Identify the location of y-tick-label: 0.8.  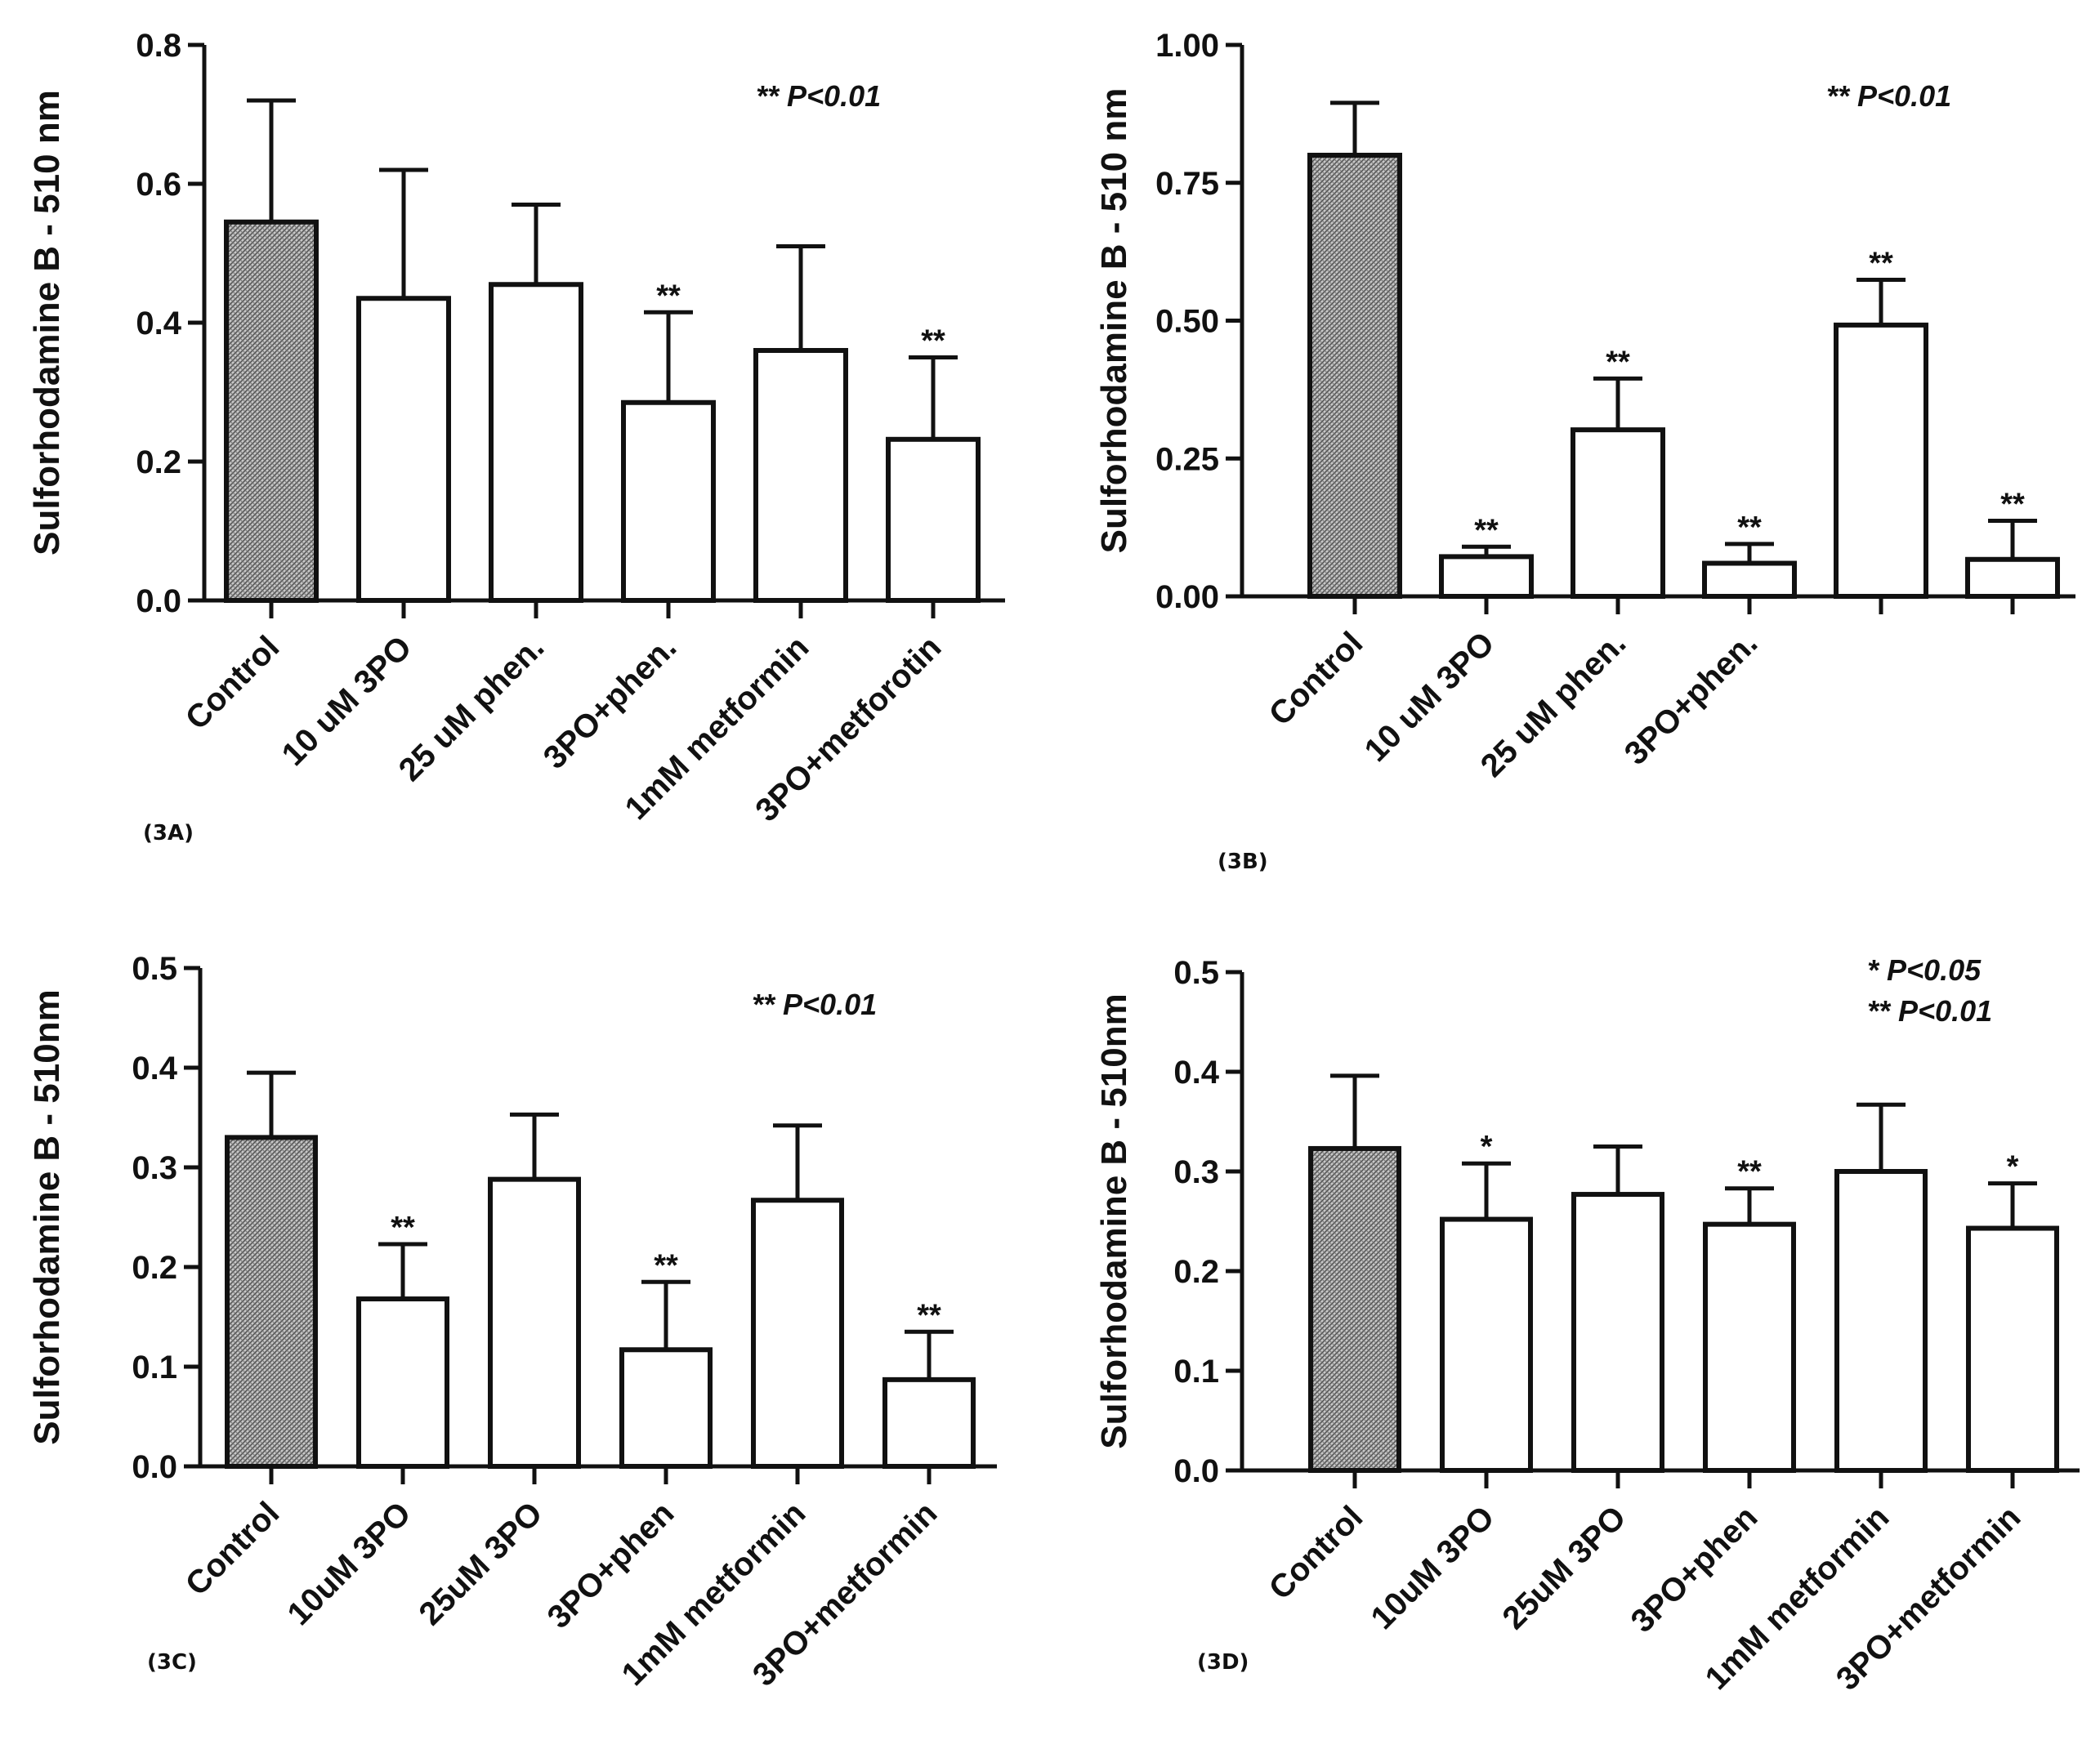
(158, 46).